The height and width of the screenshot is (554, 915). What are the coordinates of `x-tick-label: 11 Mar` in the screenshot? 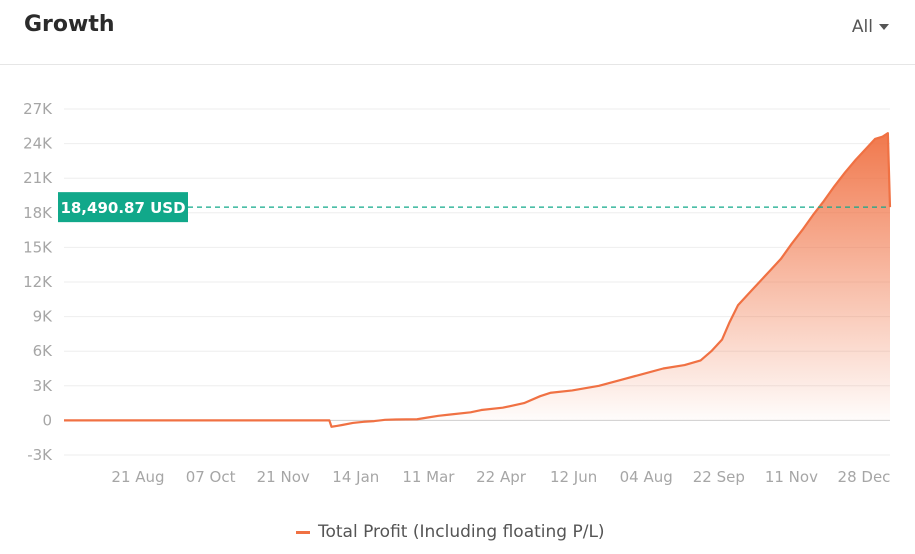 It's located at (428, 477).